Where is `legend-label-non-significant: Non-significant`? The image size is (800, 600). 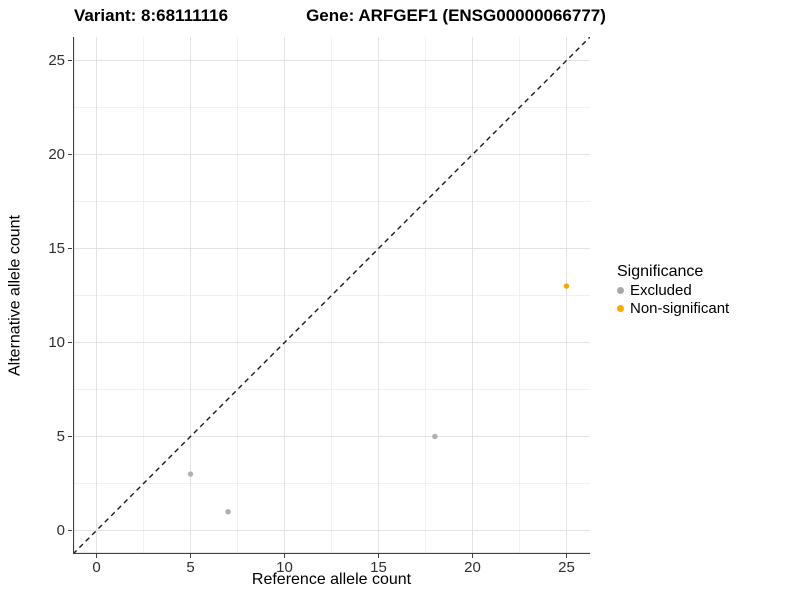
legend-label-non-significant: Non-significant is located at coordinates (680, 308).